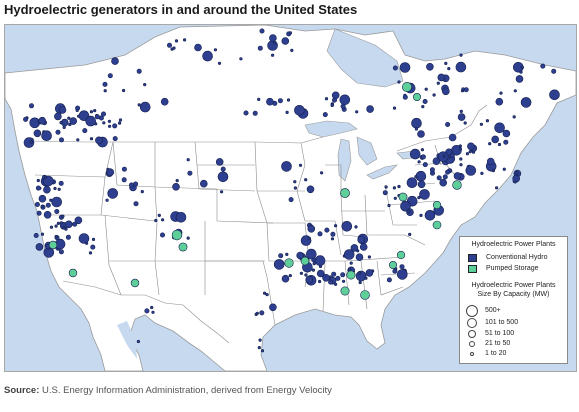 This screenshot has height=412, width=579. Describe the element at coordinates (472, 258) in the screenshot. I see `conventional-swatch` at that location.